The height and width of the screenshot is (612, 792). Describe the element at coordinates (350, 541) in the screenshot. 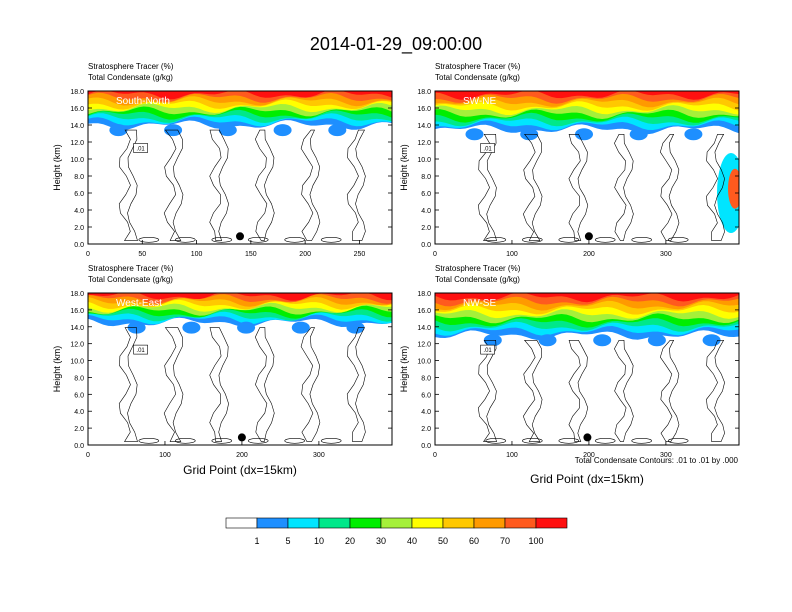

I see `colorbar-label: 20` at that location.